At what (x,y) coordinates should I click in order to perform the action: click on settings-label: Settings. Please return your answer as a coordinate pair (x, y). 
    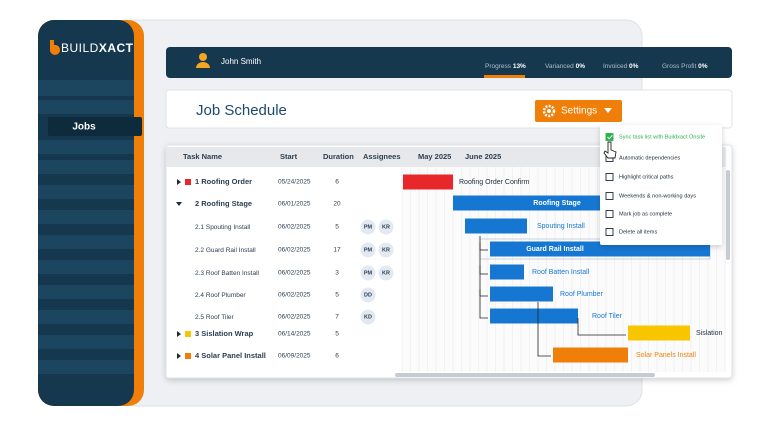
    Looking at the image, I should click on (579, 111).